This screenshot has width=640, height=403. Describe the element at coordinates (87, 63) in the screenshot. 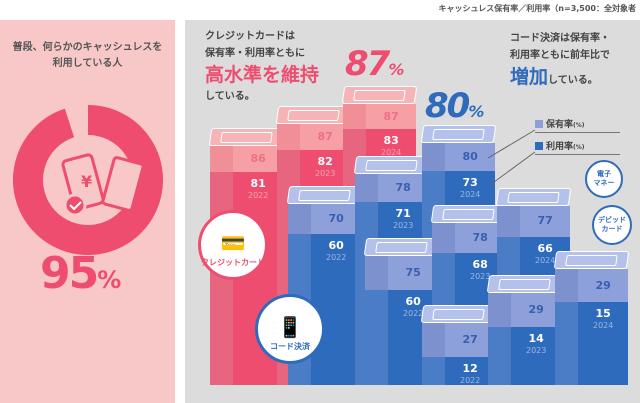

I see `title-line-2: 利用している人` at that location.